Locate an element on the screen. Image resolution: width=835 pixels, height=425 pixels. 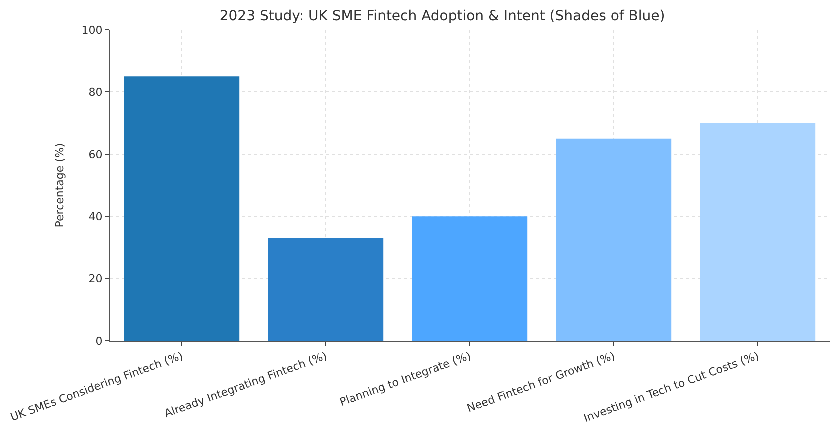
y-tick-label: 40 is located at coordinates (95, 217).